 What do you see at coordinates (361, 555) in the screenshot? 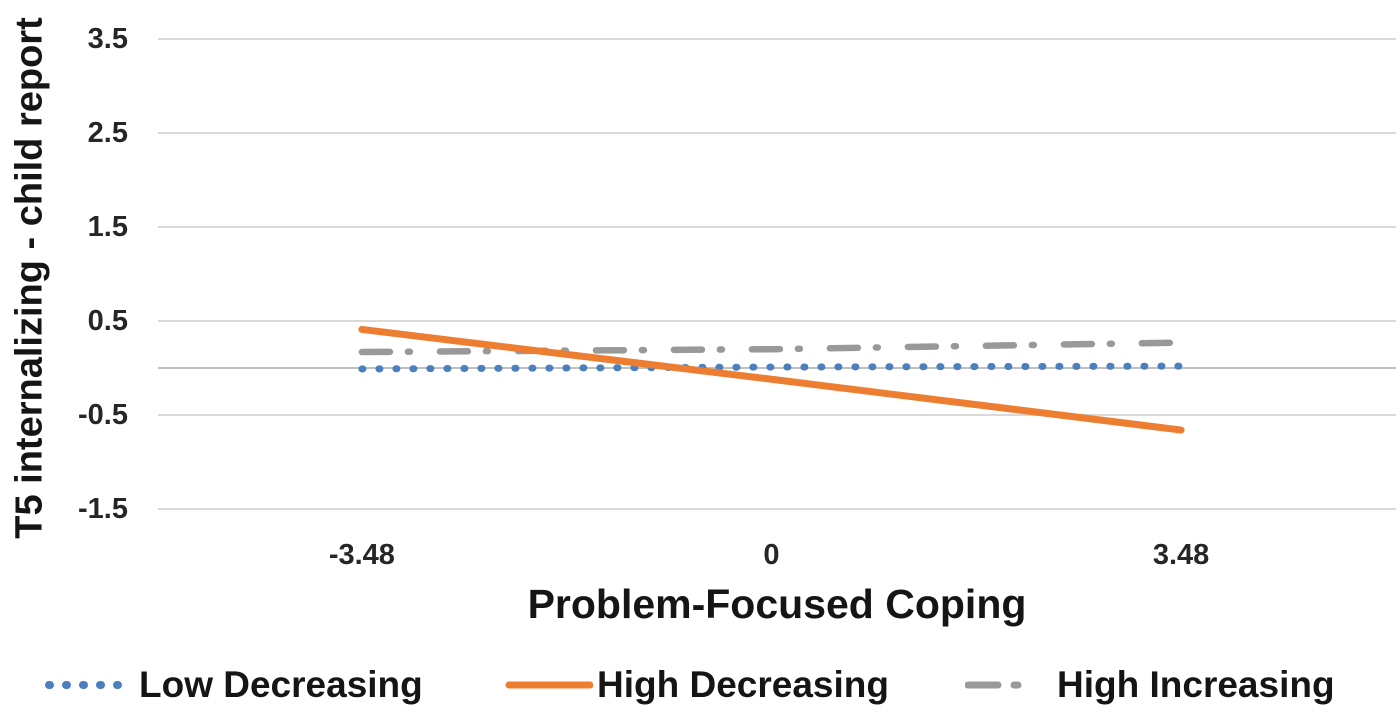
I see `x-tick-label: -3.48` at bounding box center [361, 555].